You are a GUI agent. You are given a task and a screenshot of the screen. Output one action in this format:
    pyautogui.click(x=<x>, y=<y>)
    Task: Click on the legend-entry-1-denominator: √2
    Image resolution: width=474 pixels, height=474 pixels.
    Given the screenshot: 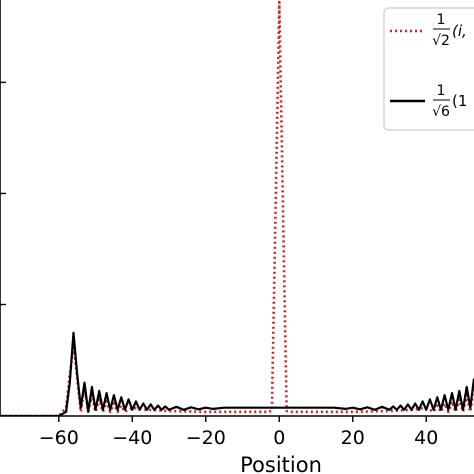 What is the action you would take?
    pyautogui.click(x=441, y=41)
    